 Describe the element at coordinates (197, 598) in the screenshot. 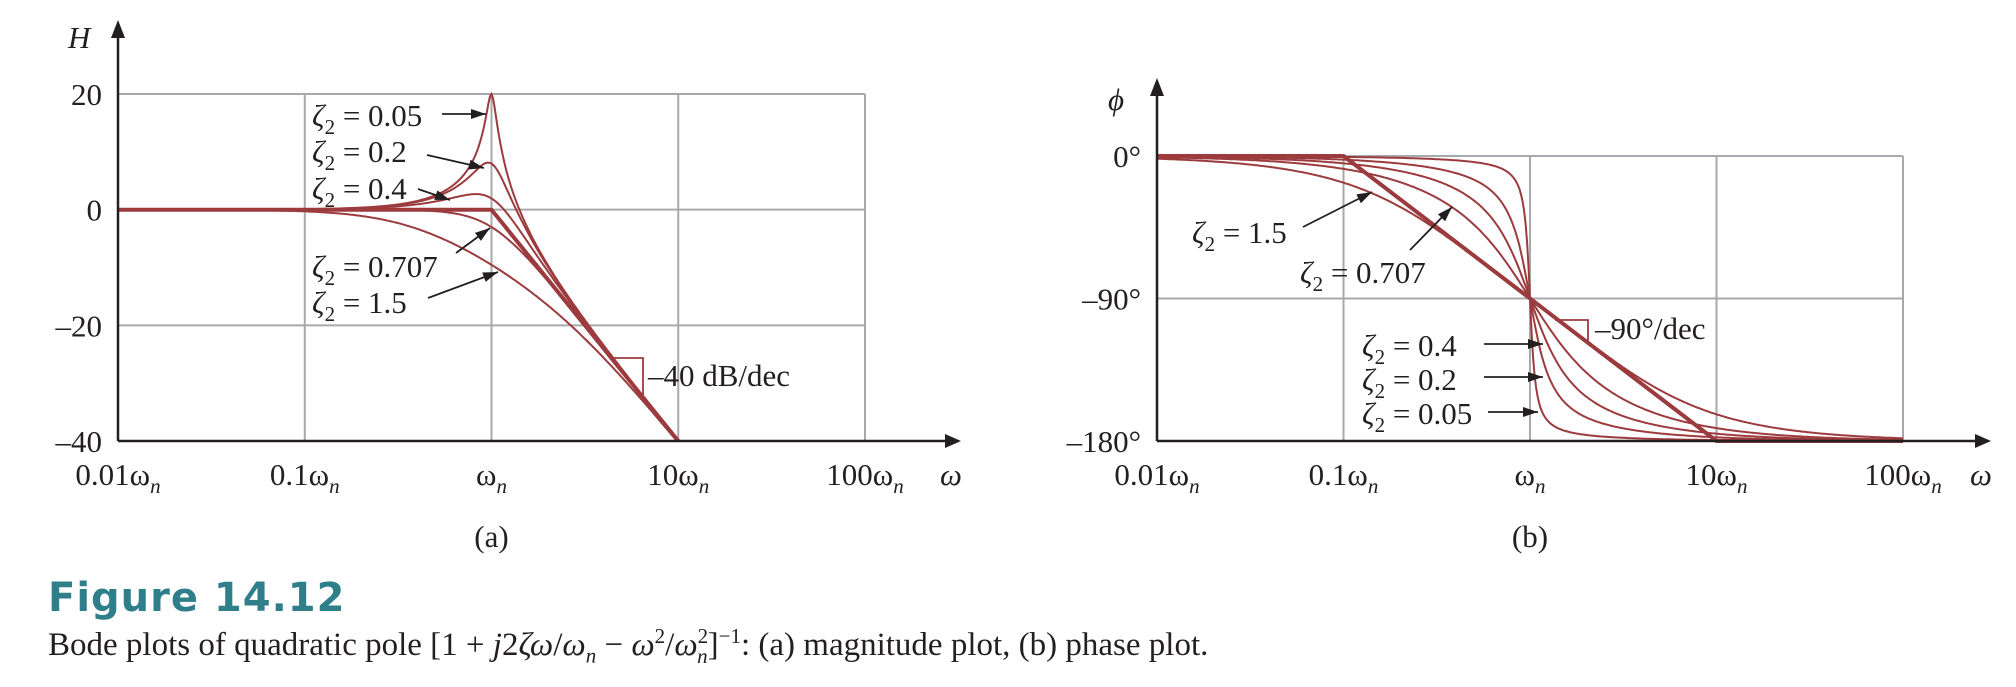

I see `figure-title: Figure 14.12` at that location.